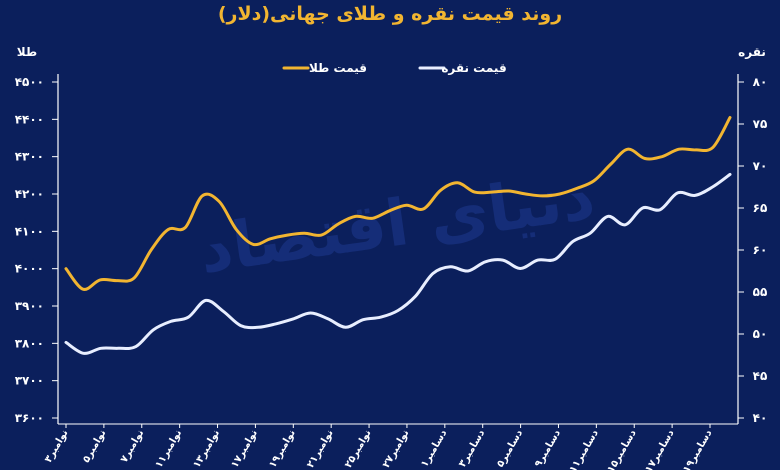 This screenshot has height=470, width=780. Describe the element at coordinates (396, 449) in the screenshot. I see `x-tick-label: ۲۷نوامبر` at that location.